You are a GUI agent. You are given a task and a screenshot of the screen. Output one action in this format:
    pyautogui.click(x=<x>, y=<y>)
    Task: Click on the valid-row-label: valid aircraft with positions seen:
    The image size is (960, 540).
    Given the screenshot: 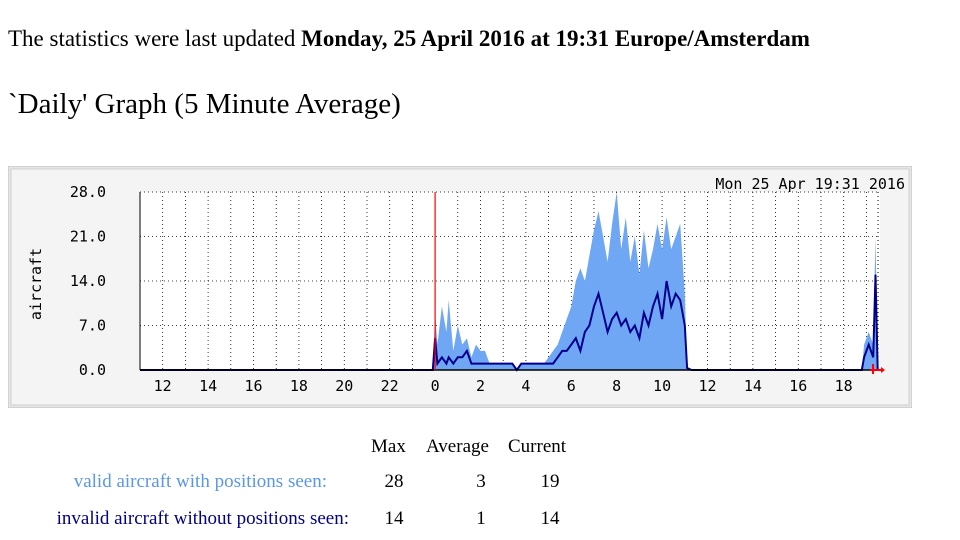 What is the action you would take?
    pyautogui.click(x=200, y=481)
    